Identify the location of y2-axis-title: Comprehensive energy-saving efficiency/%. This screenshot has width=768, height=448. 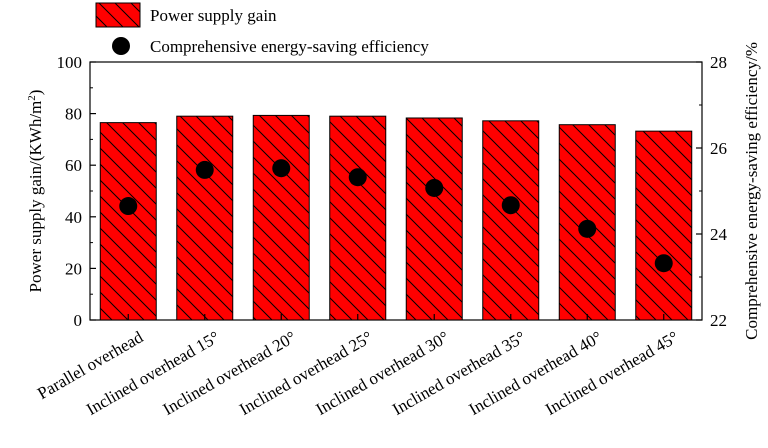
(751, 191).